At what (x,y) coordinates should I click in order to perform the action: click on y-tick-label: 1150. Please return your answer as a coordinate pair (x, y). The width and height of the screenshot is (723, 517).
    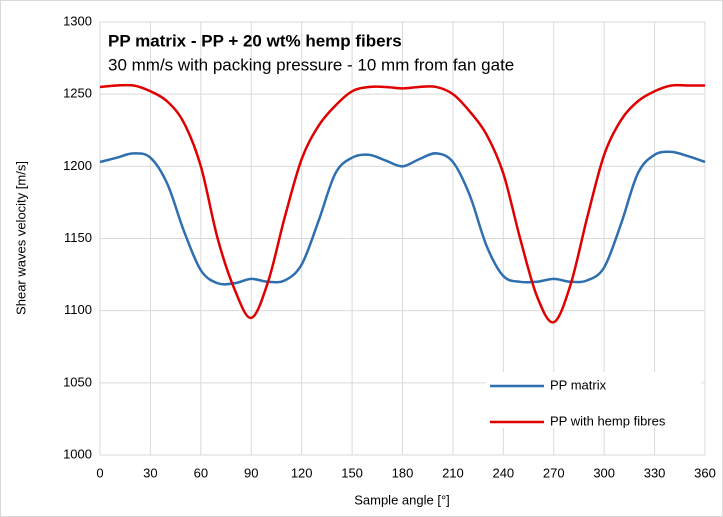
    Looking at the image, I should click on (78, 237).